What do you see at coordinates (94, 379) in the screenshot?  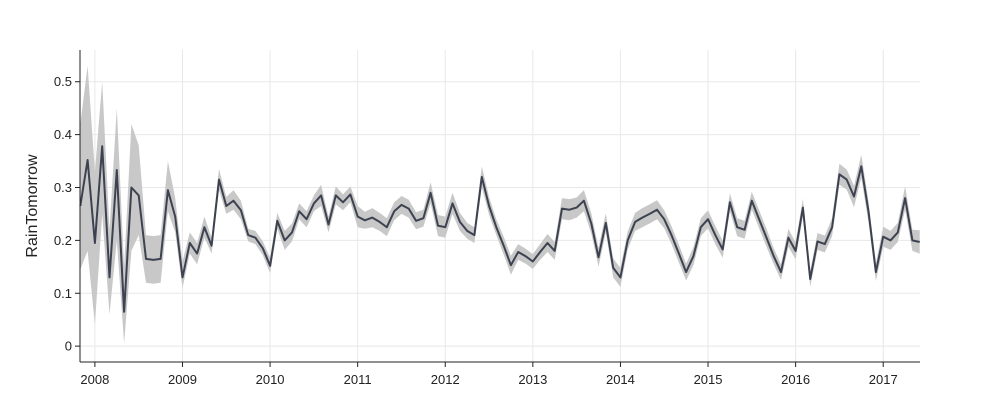 I see `x-tick-label: 2008` at bounding box center [94, 379].